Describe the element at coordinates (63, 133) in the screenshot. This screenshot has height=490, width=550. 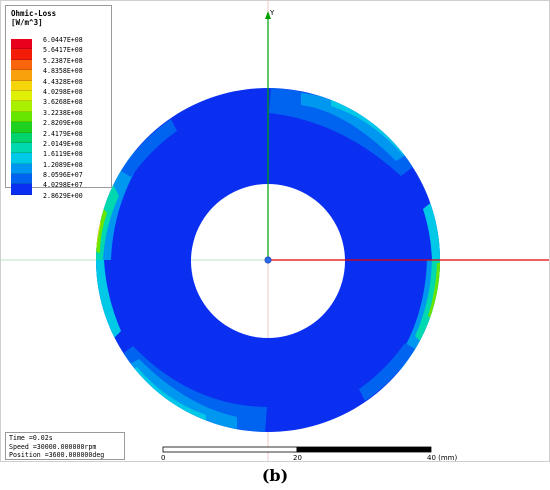
I see `legend-value: 2.4179E+08` at that location.